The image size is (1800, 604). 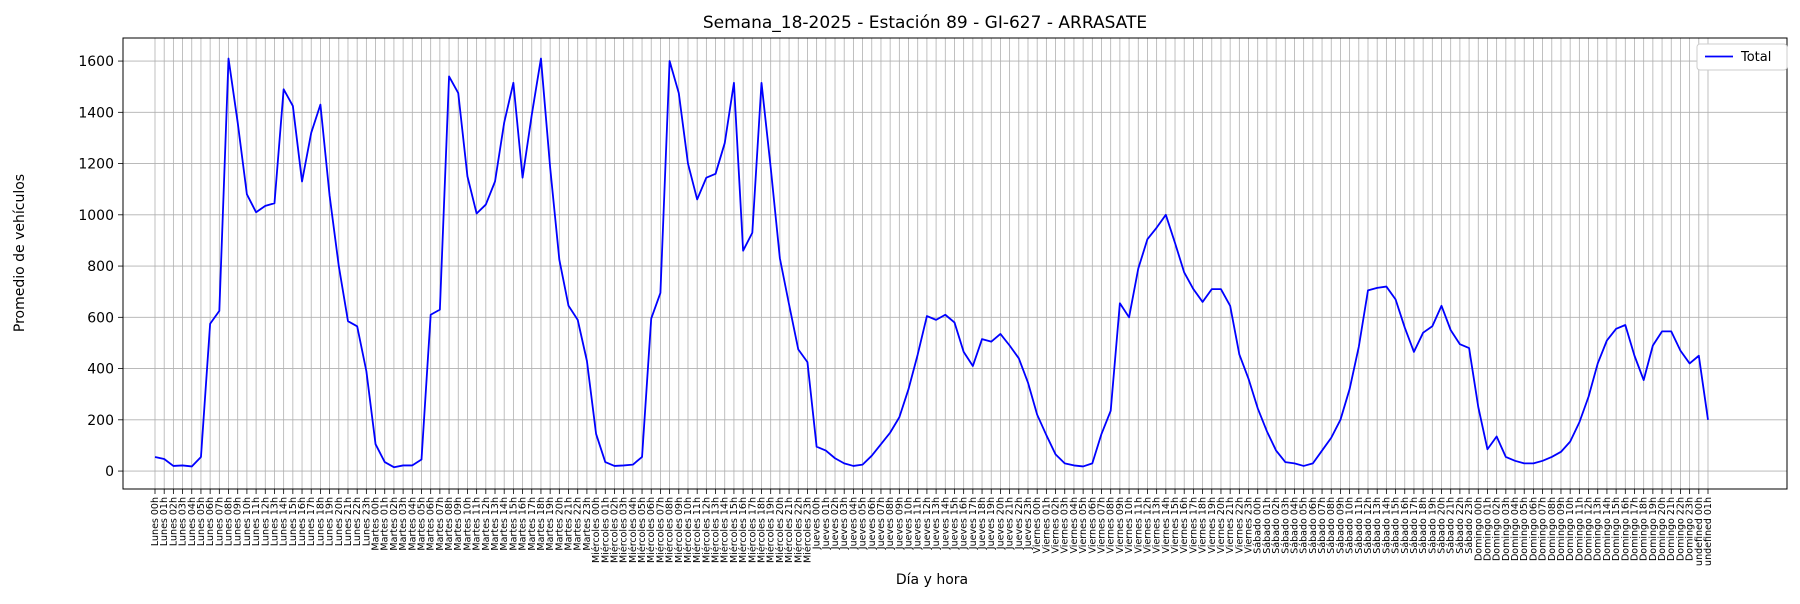 I want to click on x-tick-label: Martes 02h, so click(x=394, y=524).